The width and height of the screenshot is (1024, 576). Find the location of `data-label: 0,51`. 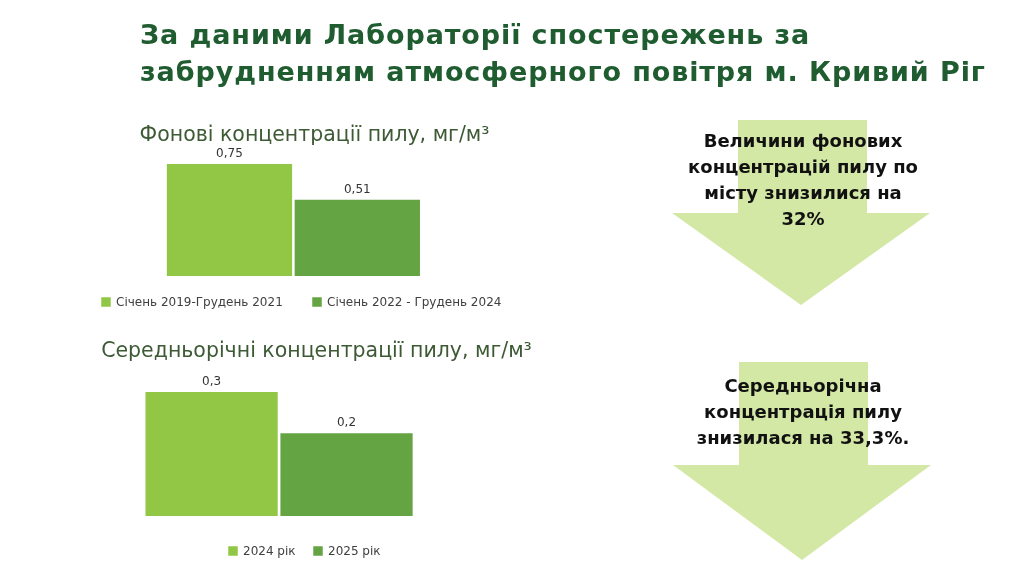

data-label: 0,51 is located at coordinates (357, 188).